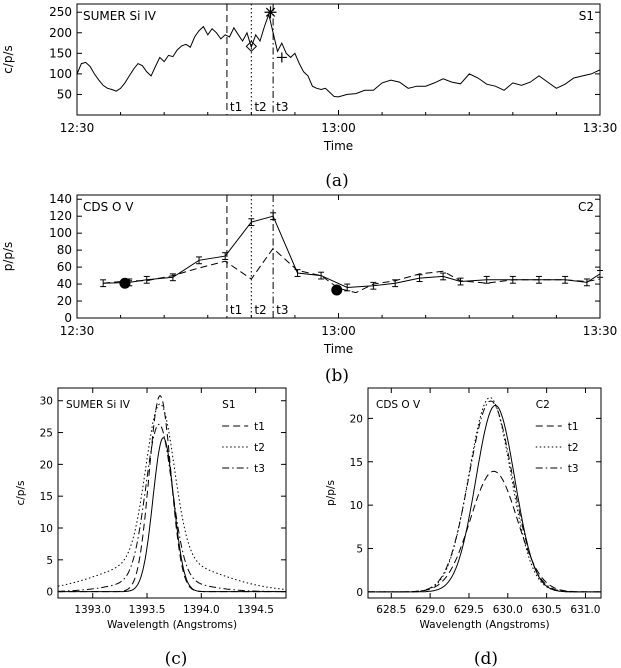  I want to click on diamond-symbol, so click(251, 46).